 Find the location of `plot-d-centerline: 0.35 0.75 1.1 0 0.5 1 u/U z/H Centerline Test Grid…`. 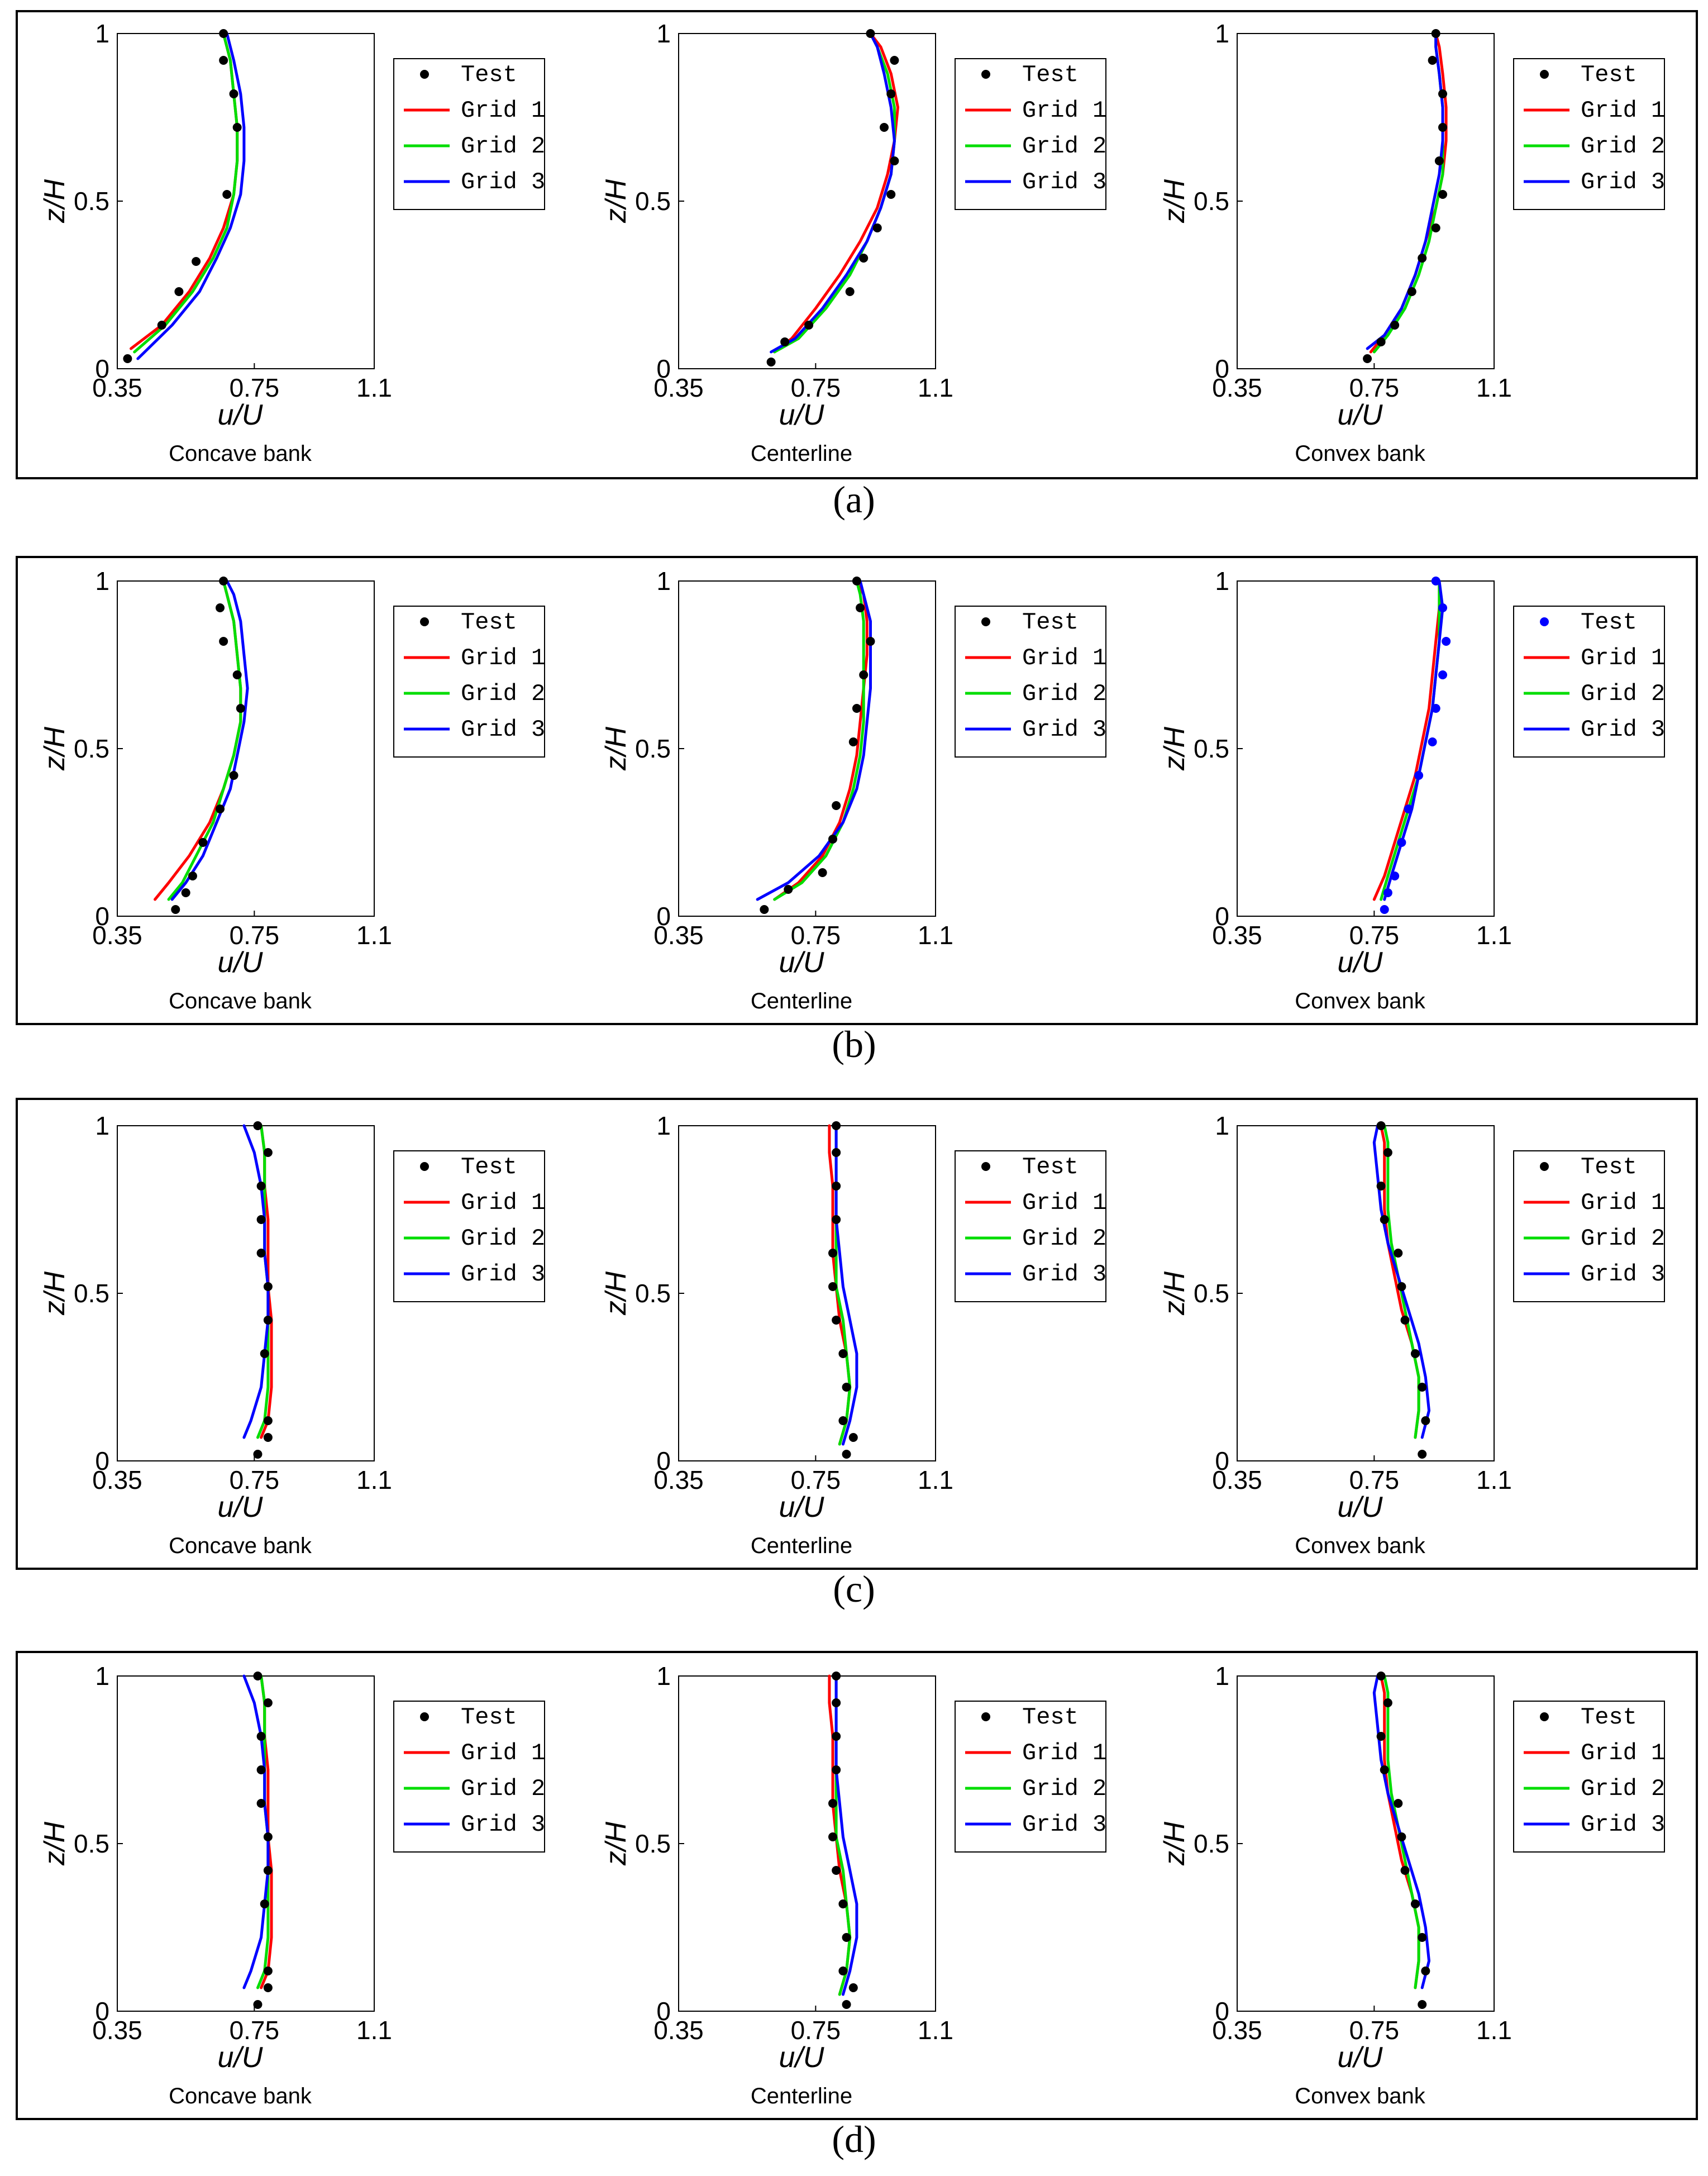

plot-d-centerline: 0.35 0.75 1.1 0 0.5 1 u/U z/H Centerline Test Grid… is located at coordinates (853, 1884).